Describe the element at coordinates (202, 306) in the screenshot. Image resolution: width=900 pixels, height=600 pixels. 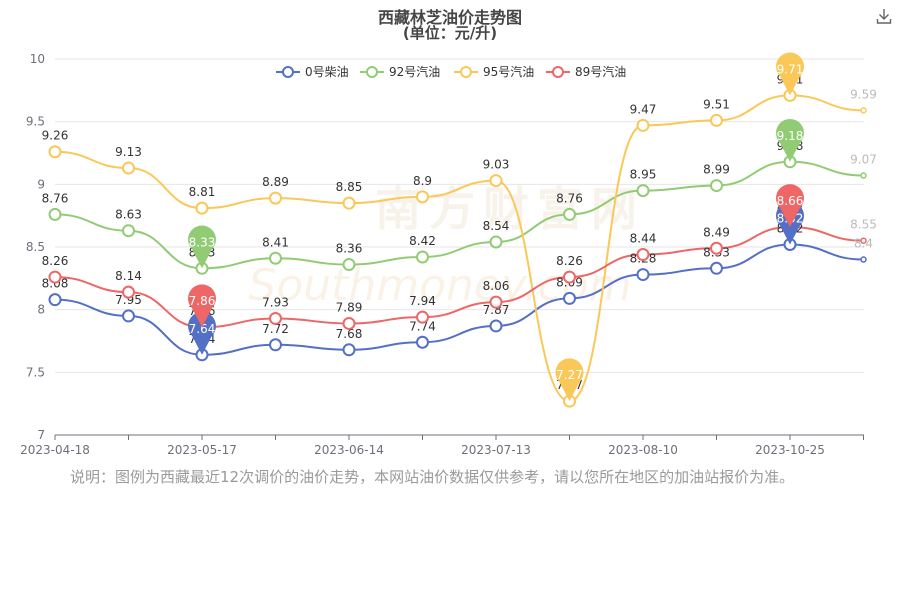
I see `extreme-value-marker: 7.86` at that location.